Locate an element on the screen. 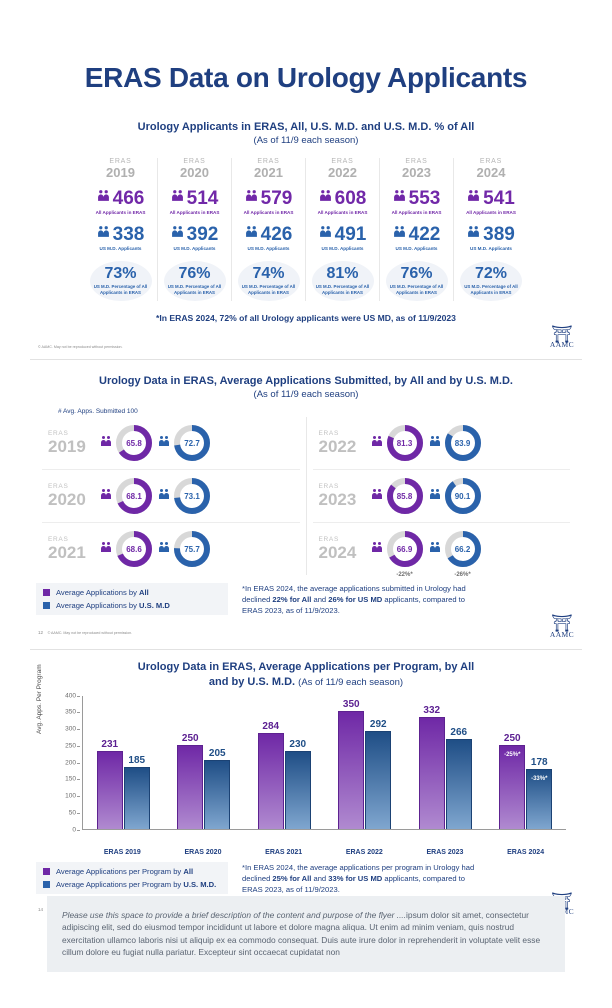 Image resolution: width=612 pixels, height=1008 pixels. stat-usmd-applicants: 338 US M.D. Applicants is located at coordinates (120, 238).